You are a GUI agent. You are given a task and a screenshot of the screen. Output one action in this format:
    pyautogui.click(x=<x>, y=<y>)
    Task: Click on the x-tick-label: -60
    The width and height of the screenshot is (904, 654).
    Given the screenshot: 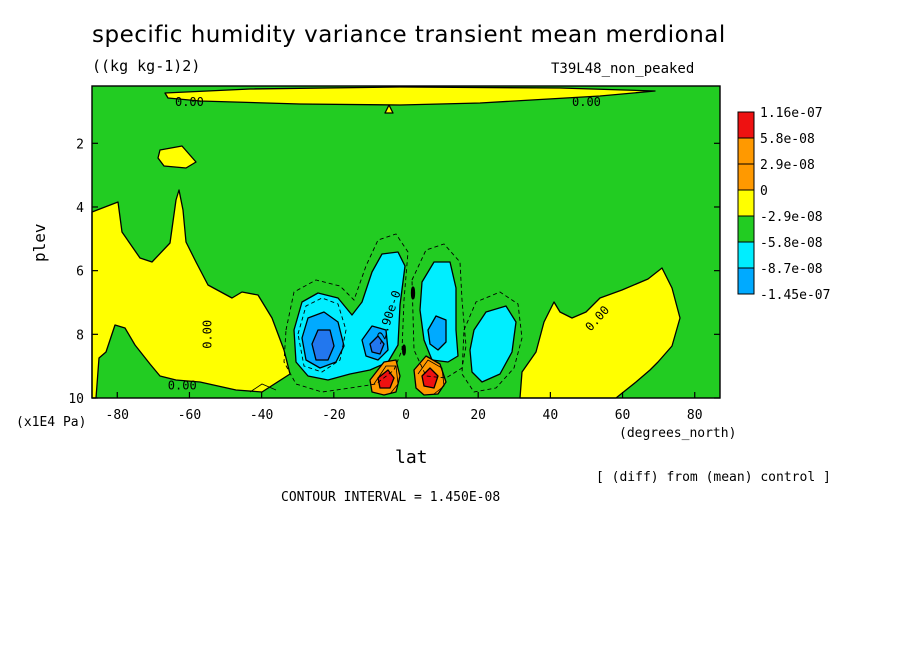 What is the action you would take?
    pyautogui.click(x=189, y=415)
    